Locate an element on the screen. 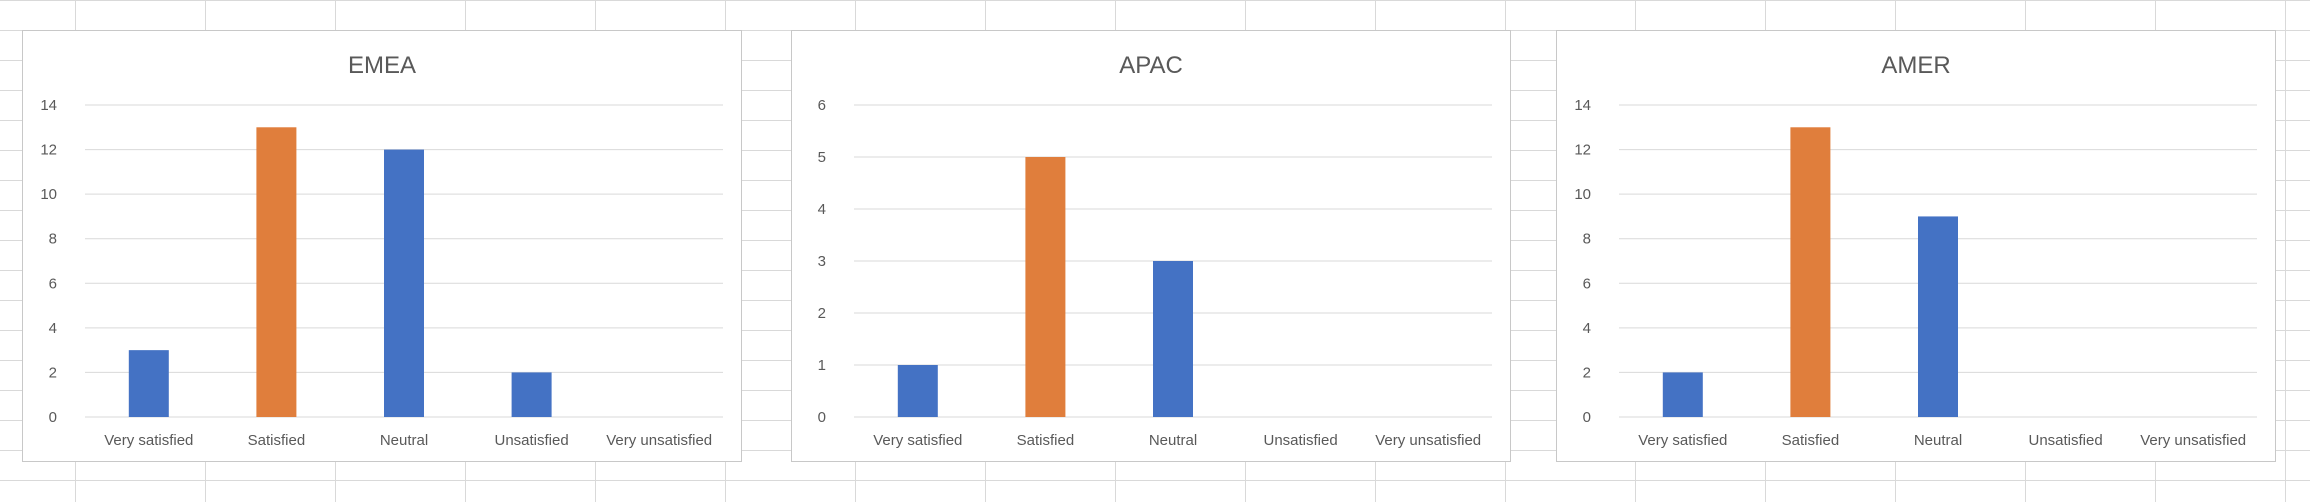 This screenshot has height=502, width=2310. y-tick-label: 1 is located at coordinates (822, 365).